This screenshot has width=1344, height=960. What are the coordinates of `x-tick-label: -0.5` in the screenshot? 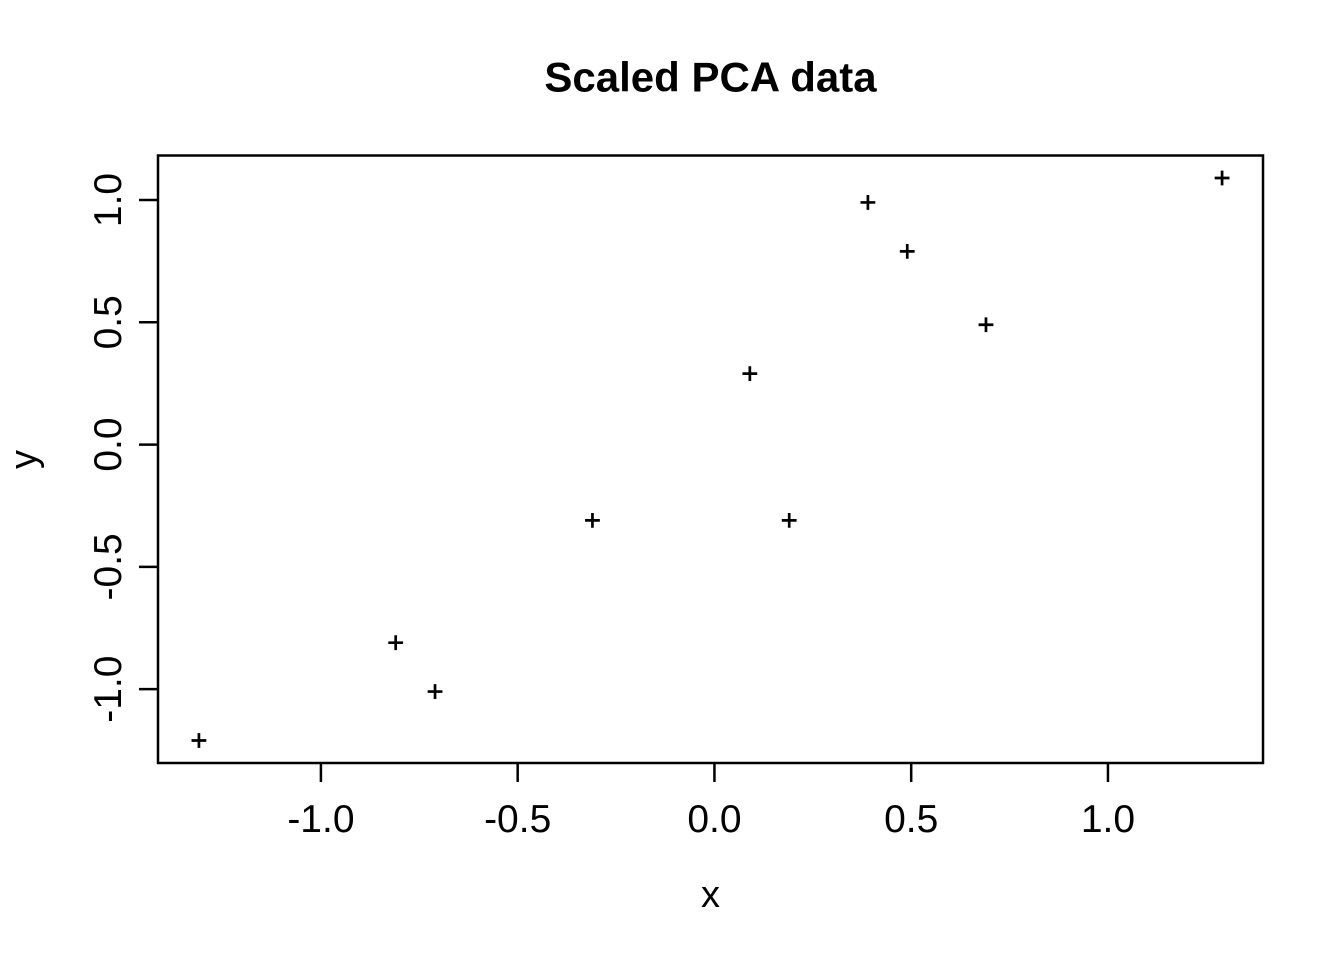 It's located at (517, 819).